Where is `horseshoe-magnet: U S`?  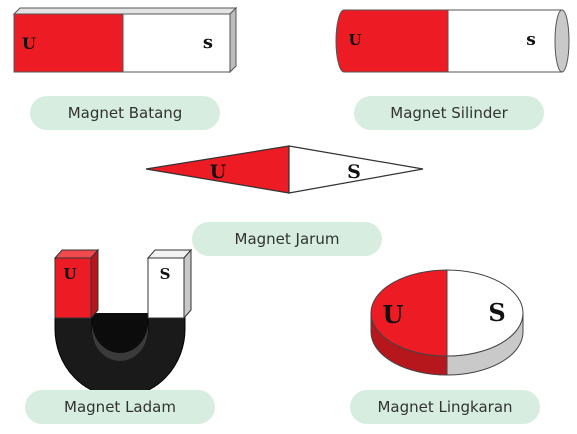 horseshoe-magnet: U S is located at coordinates (123, 323).